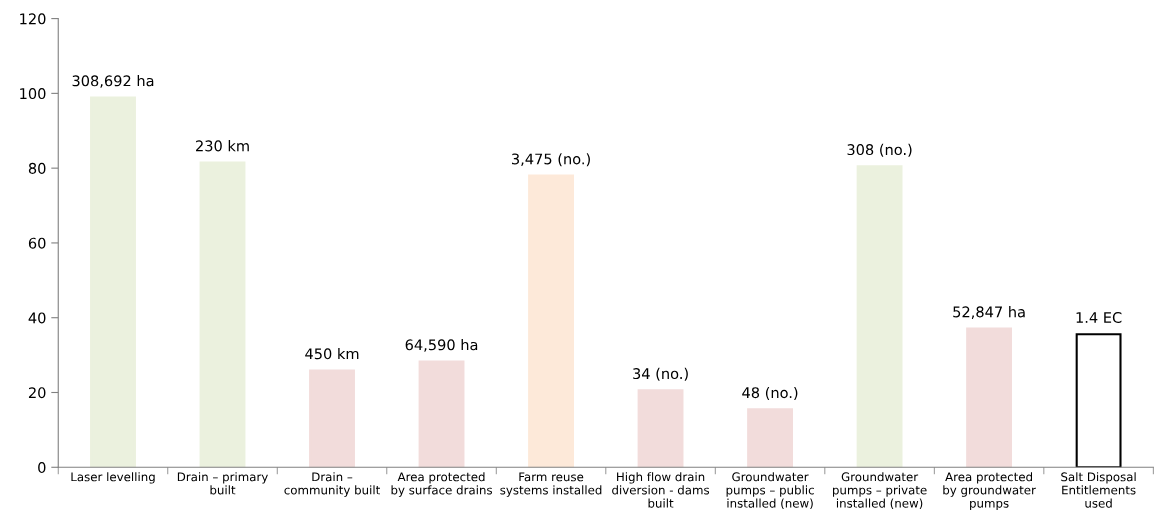  What do you see at coordinates (880, 491) in the screenshot?
I see `x-tick-label: Groundwater pumps – private installed (new)` at bounding box center [880, 491].